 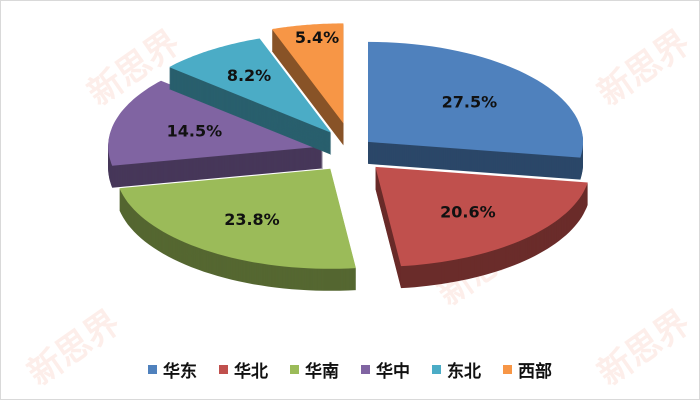 I want to click on data-label: 23.8%, so click(x=252, y=219).